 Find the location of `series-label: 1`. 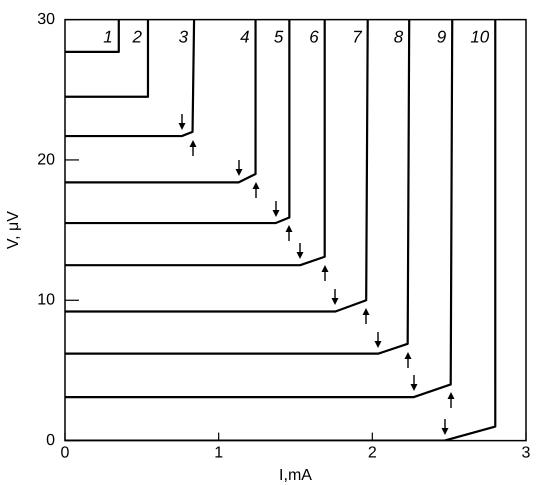

series-label: 1 is located at coordinates (108, 36).